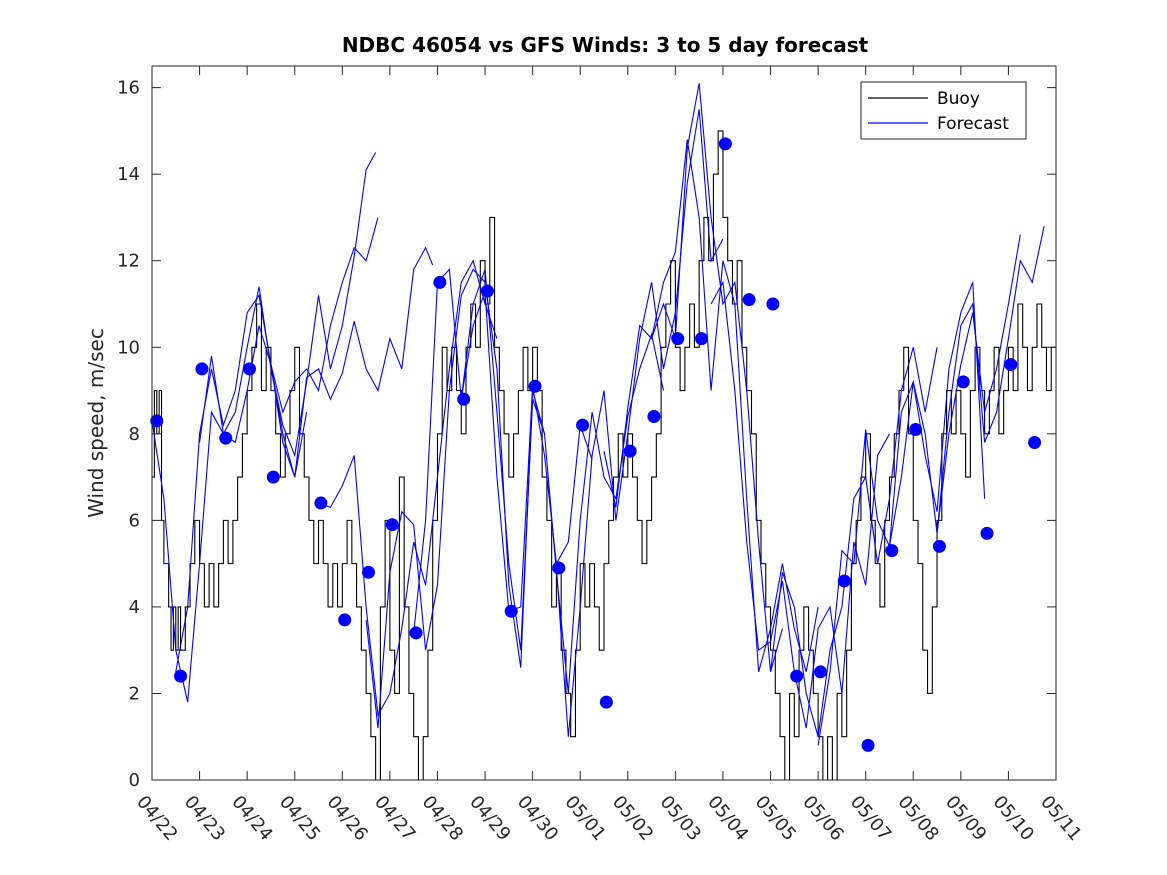 This screenshot has width=1167, height=875. I want to click on y-tick-label: 2, so click(134, 693).